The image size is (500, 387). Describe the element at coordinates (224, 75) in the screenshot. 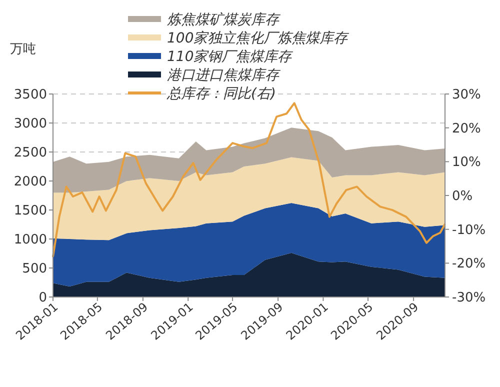

I see `legend-label: 港口进口焦煤库存` at that location.